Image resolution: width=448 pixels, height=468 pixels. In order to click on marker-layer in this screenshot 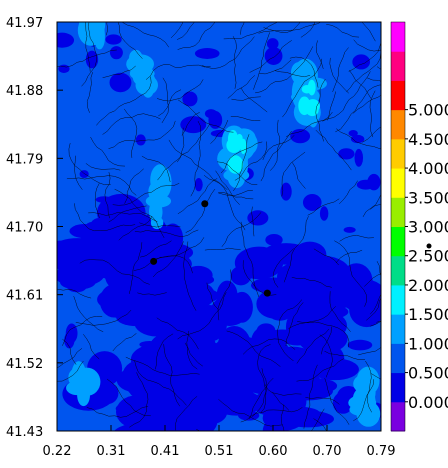, I will do `click(210, 248)`.